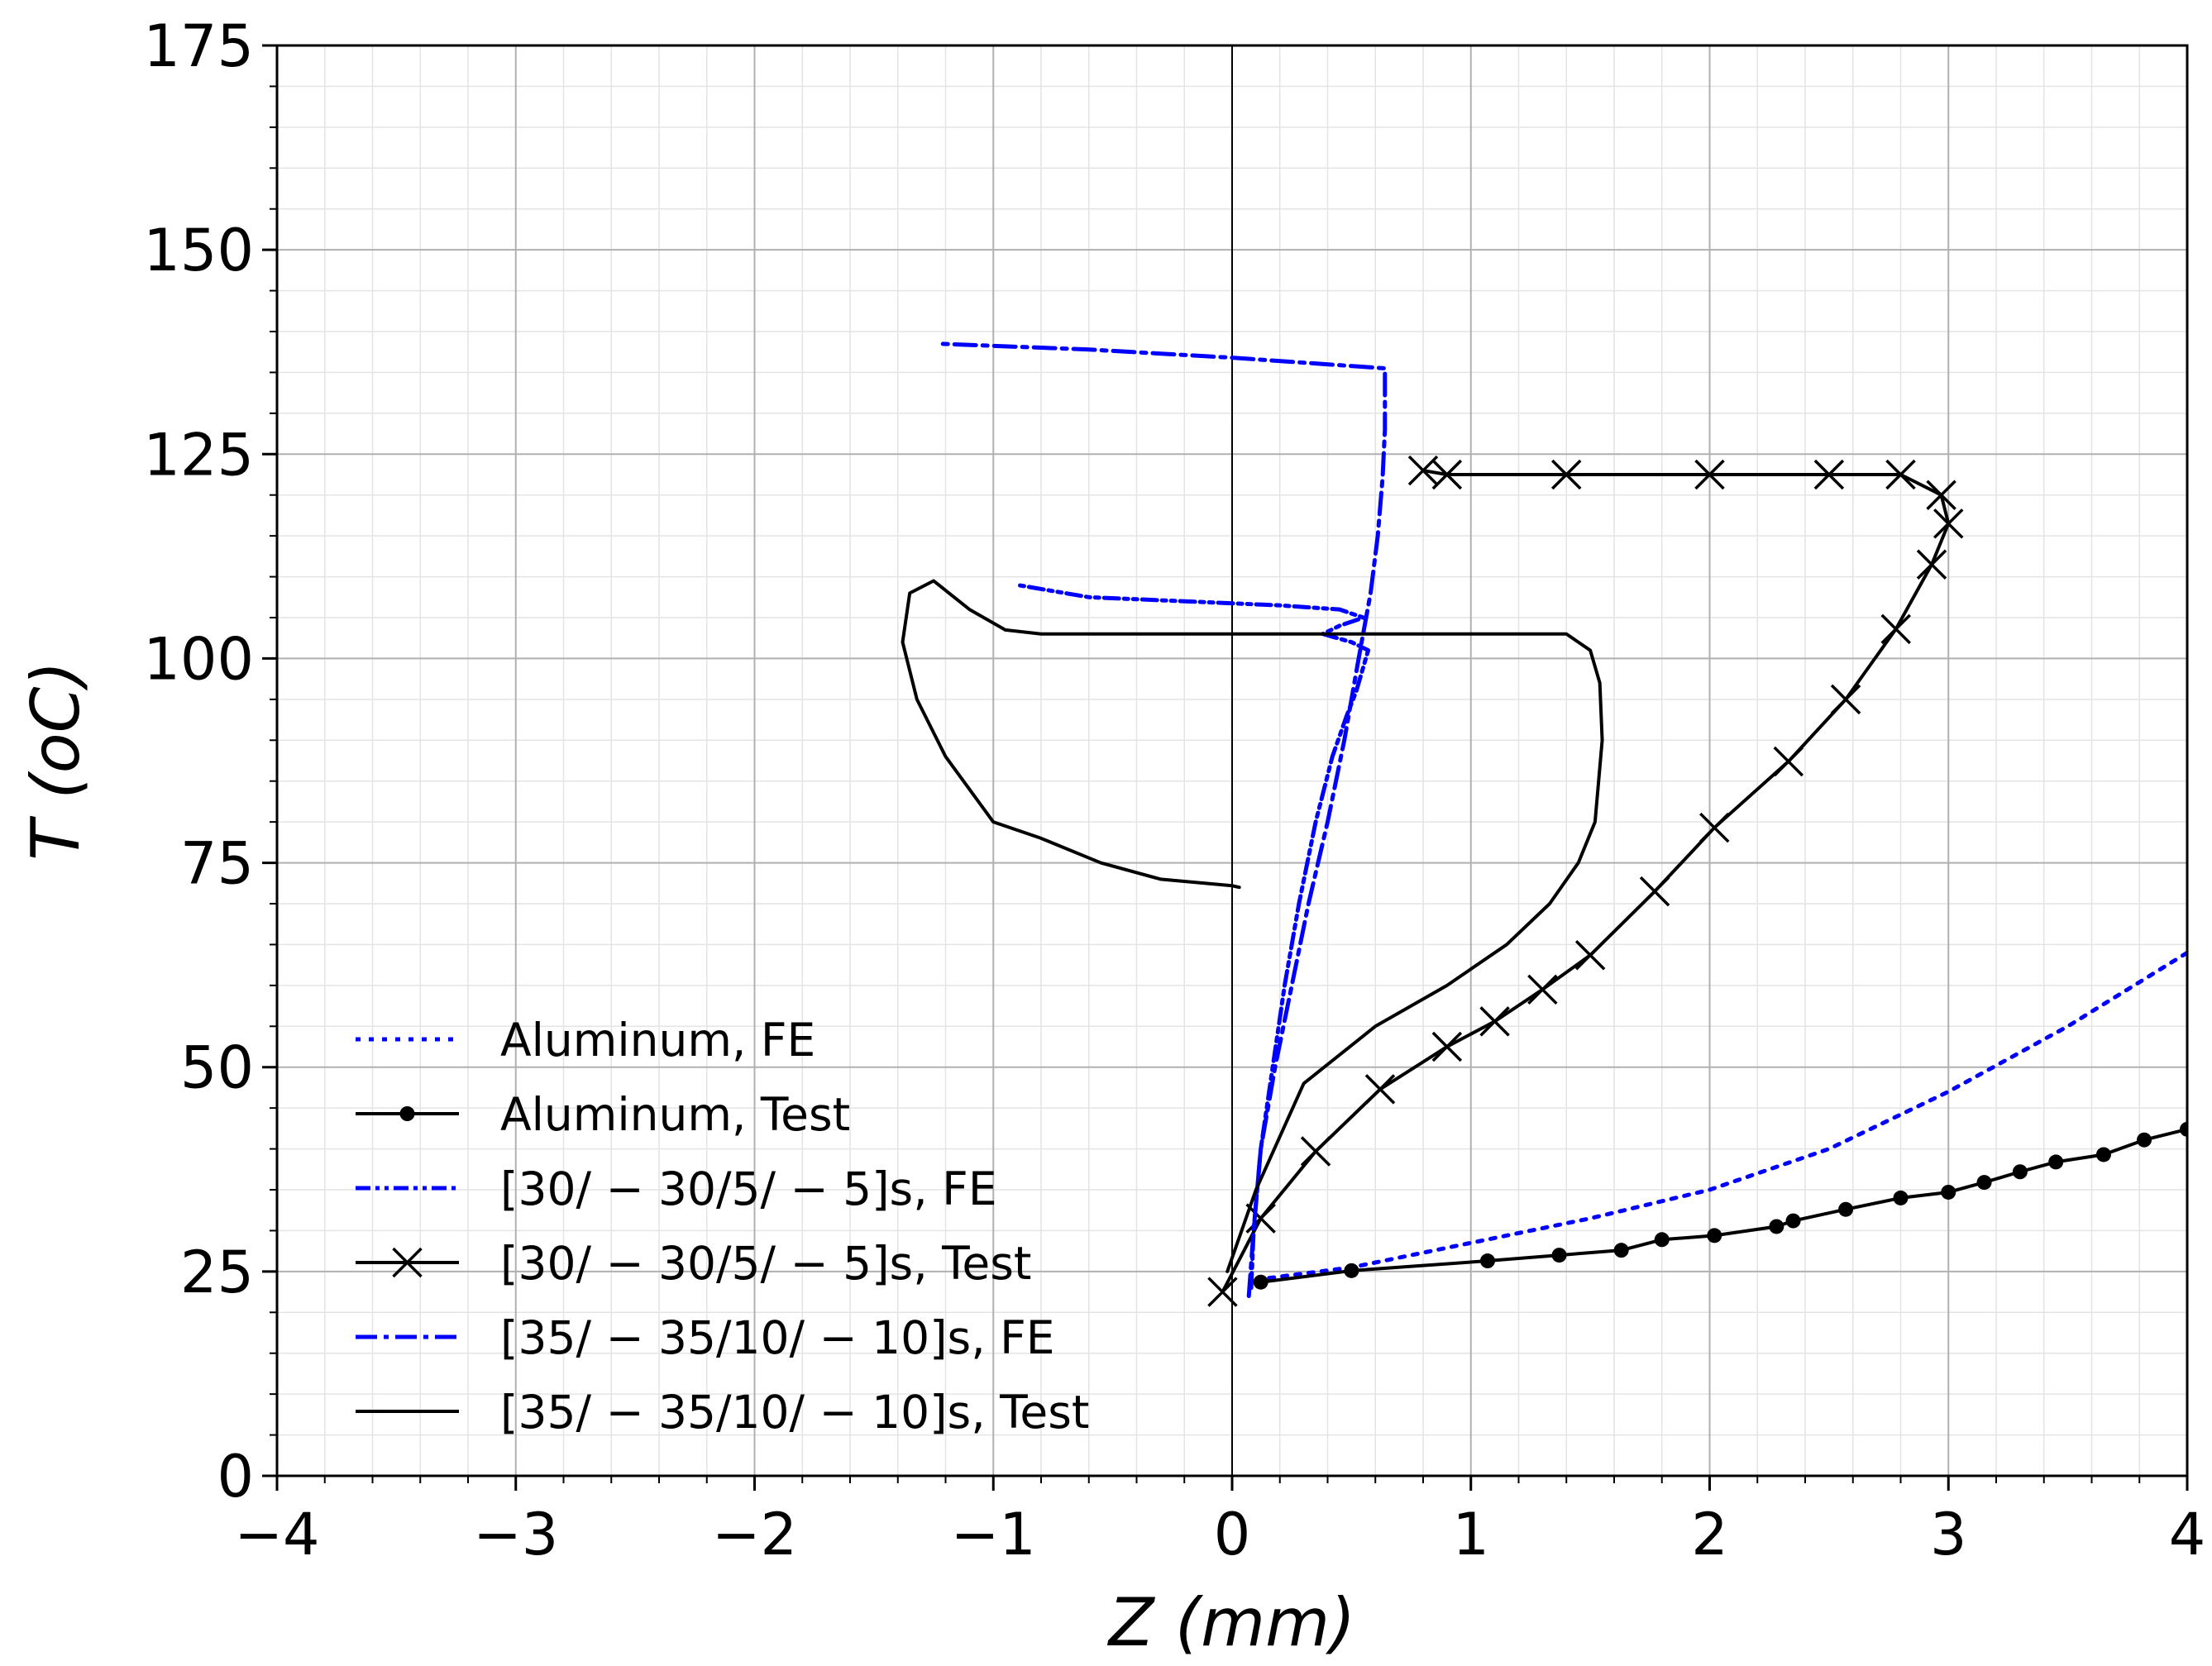  I want to click on legend-label-3: [30/ − 30/5/ − 5]s, Test, so click(766, 1263).